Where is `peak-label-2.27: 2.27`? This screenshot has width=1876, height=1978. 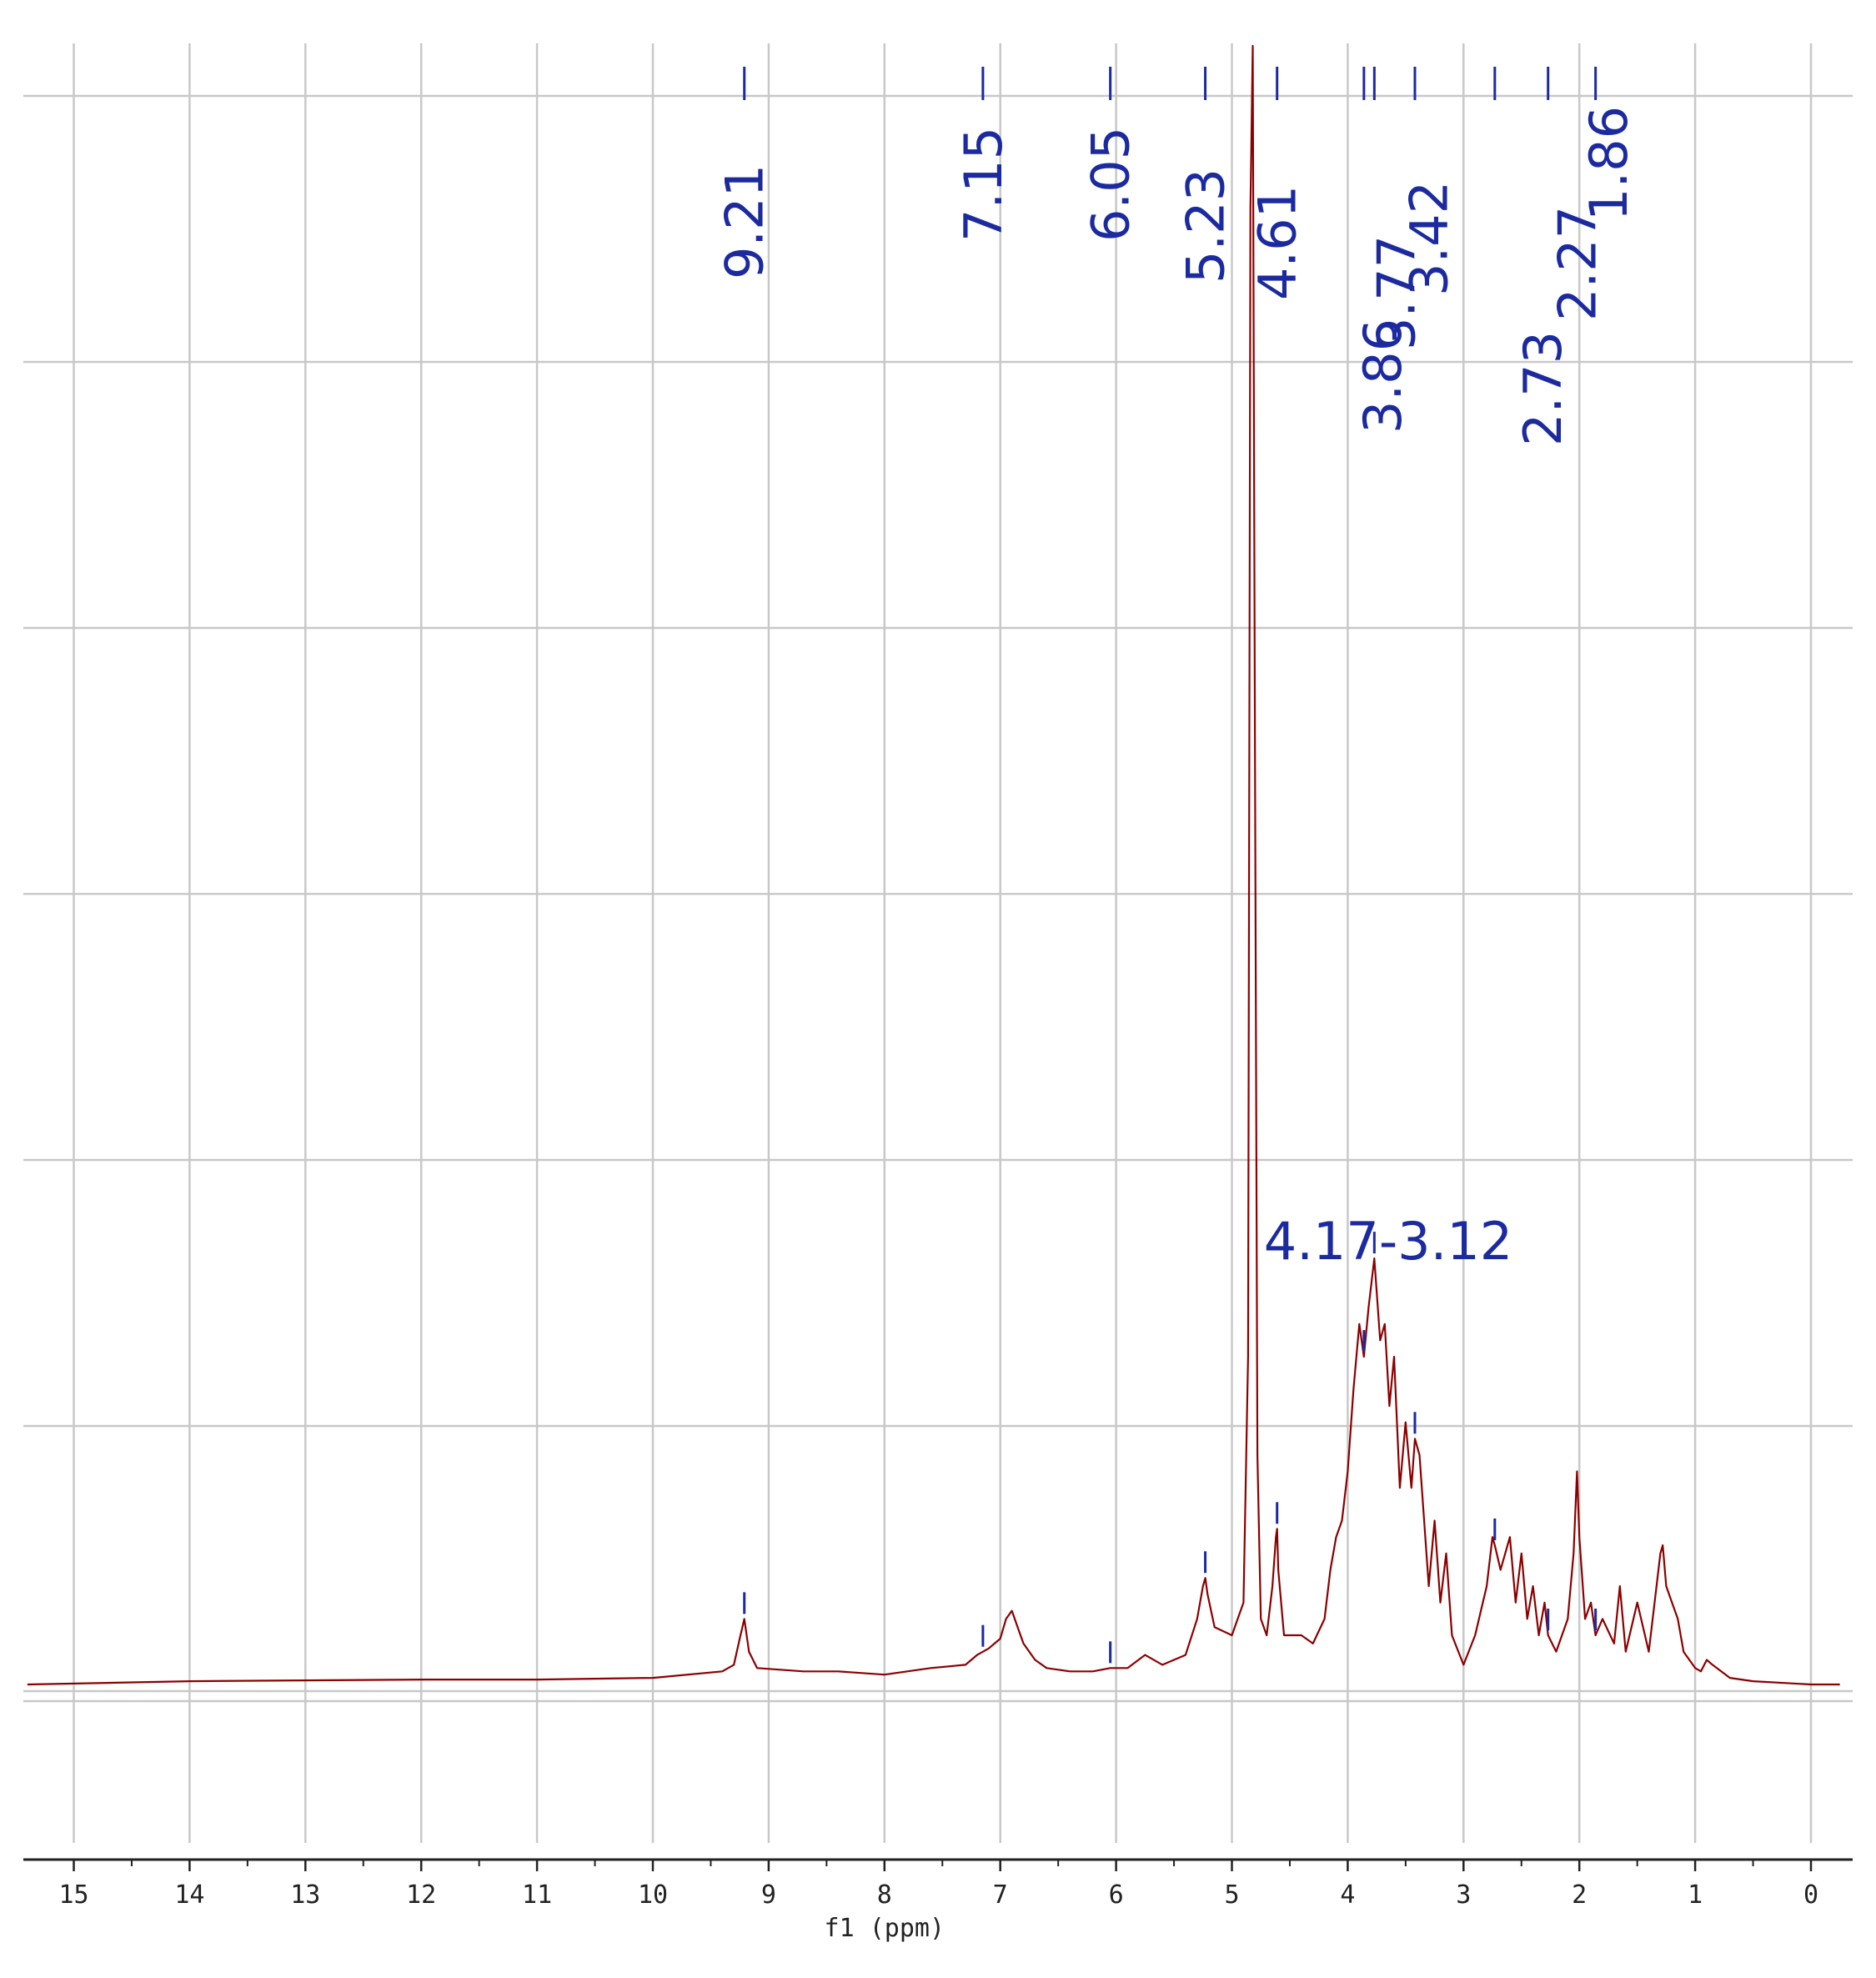 peak-label-2.27: 2.27 is located at coordinates (1577, 264).